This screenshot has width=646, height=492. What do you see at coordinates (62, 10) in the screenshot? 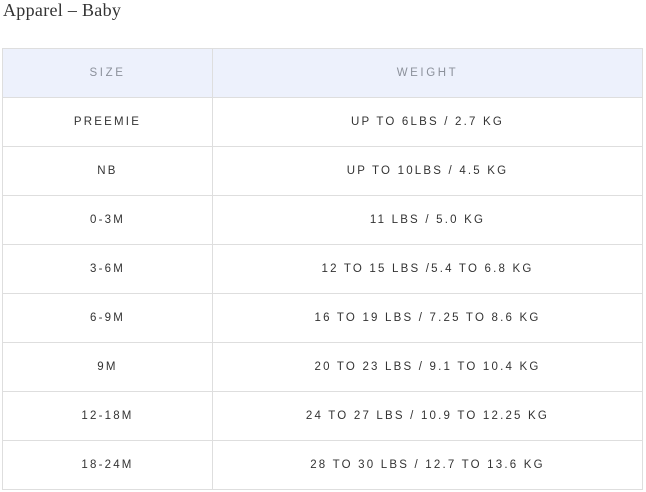
I see `page-title: Apparel – Baby` at bounding box center [62, 10].